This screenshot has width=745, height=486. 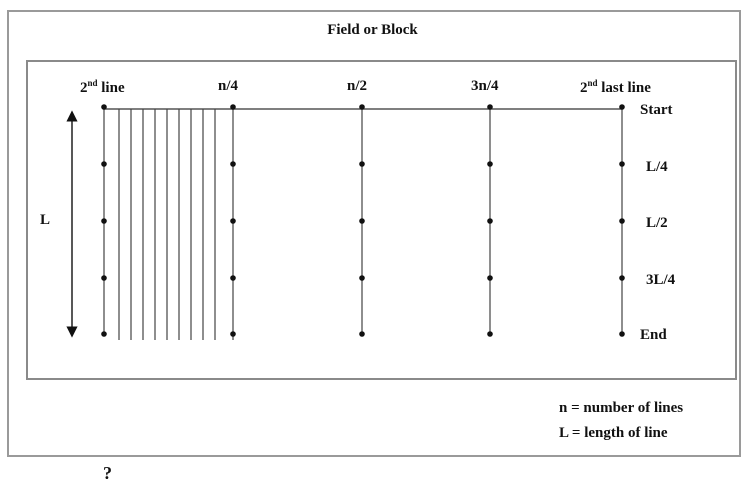 I want to click on label-second-last-line: 2nd last line, so click(x=615, y=87).